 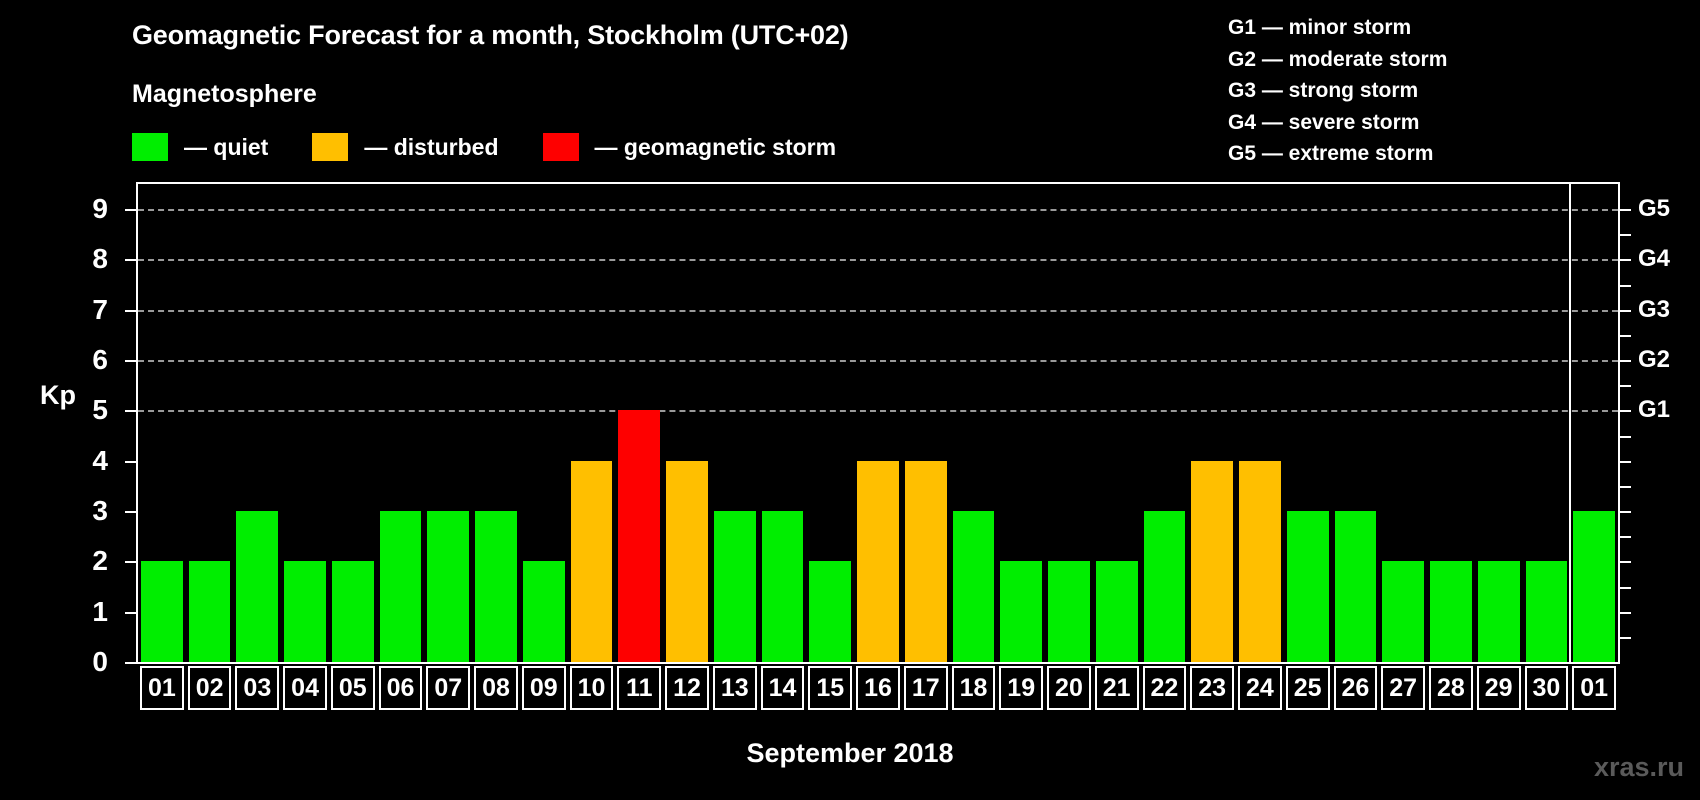 What do you see at coordinates (1451, 688) in the screenshot?
I see `day-label-28: 28` at bounding box center [1451, 688].